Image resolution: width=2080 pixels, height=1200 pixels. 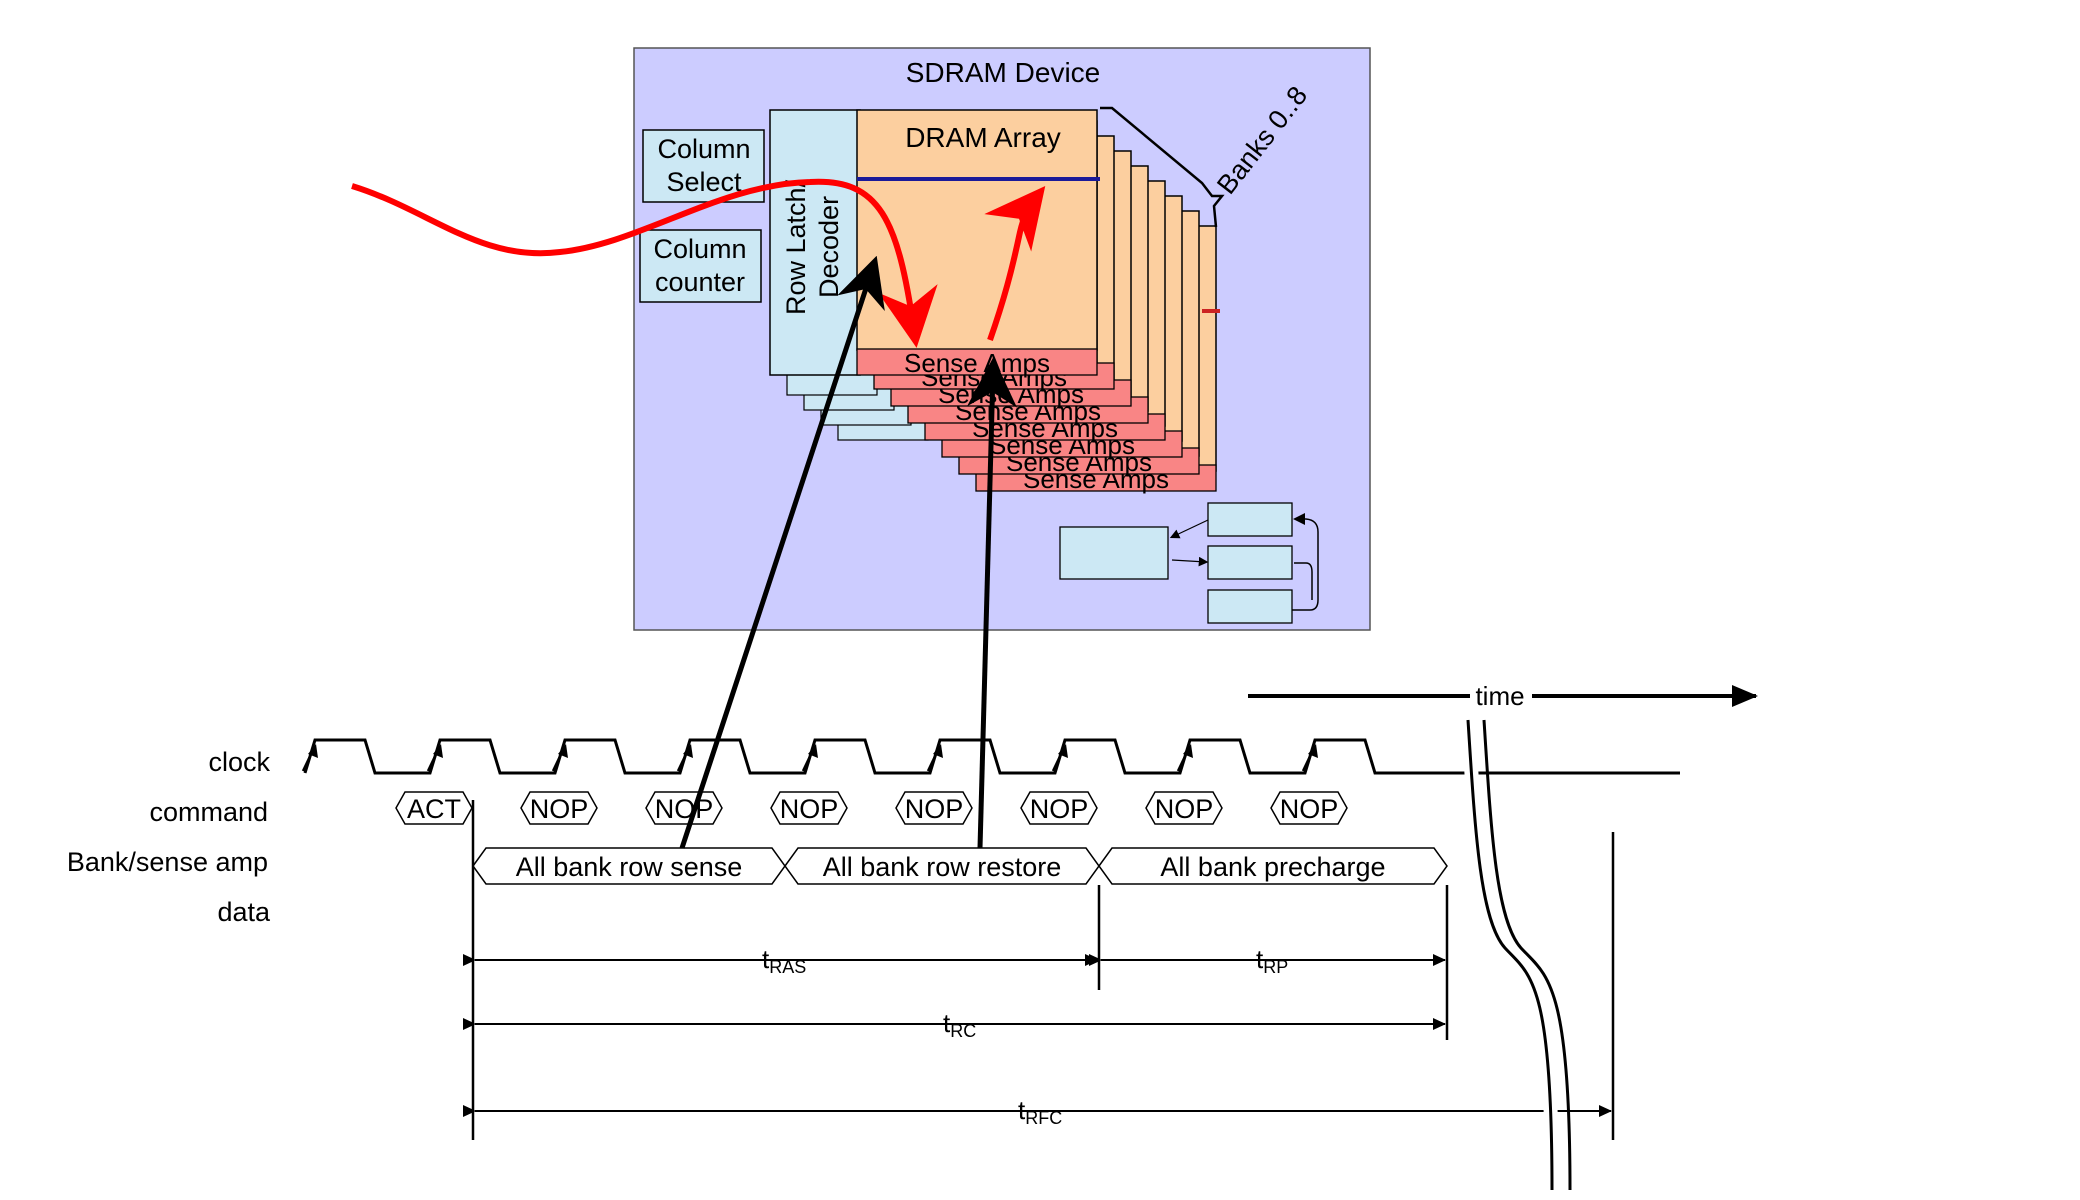 I want to click on phase-label-row-sense: All bank row sense, so click(x=629, y=867).